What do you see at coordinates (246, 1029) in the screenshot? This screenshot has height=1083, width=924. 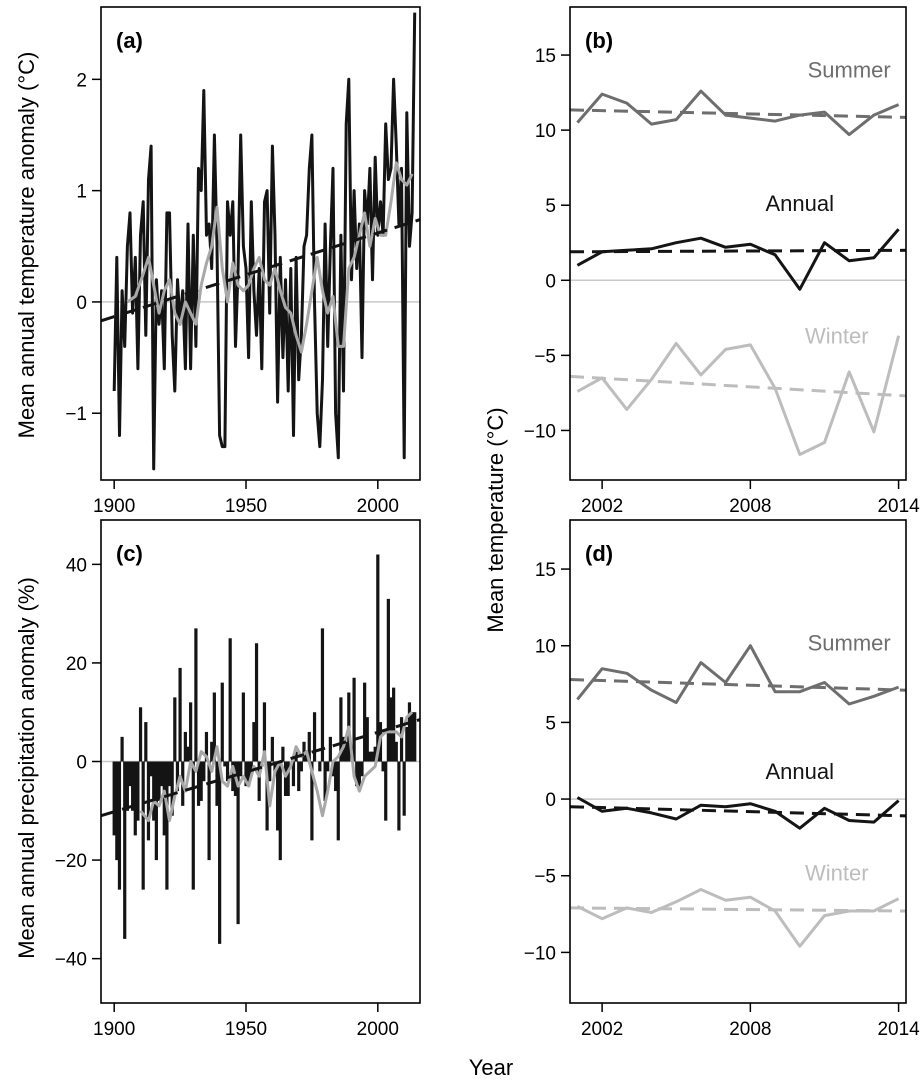 I see `panel-c-x-tick-label: 1950` at bounding box center [246, 1029].